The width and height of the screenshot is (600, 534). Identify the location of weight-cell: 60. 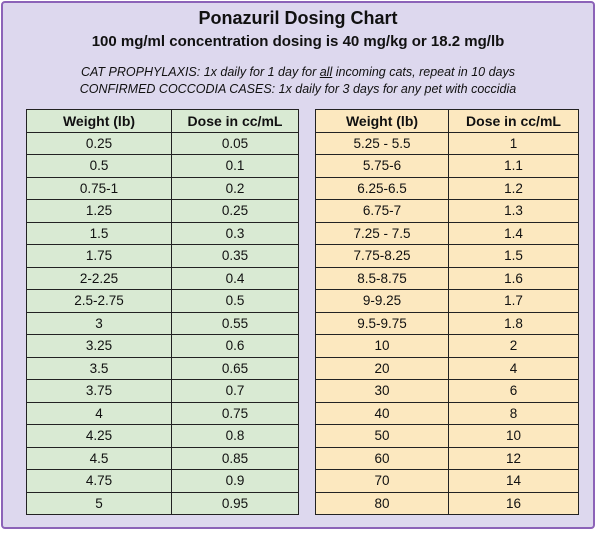
(382, 458).